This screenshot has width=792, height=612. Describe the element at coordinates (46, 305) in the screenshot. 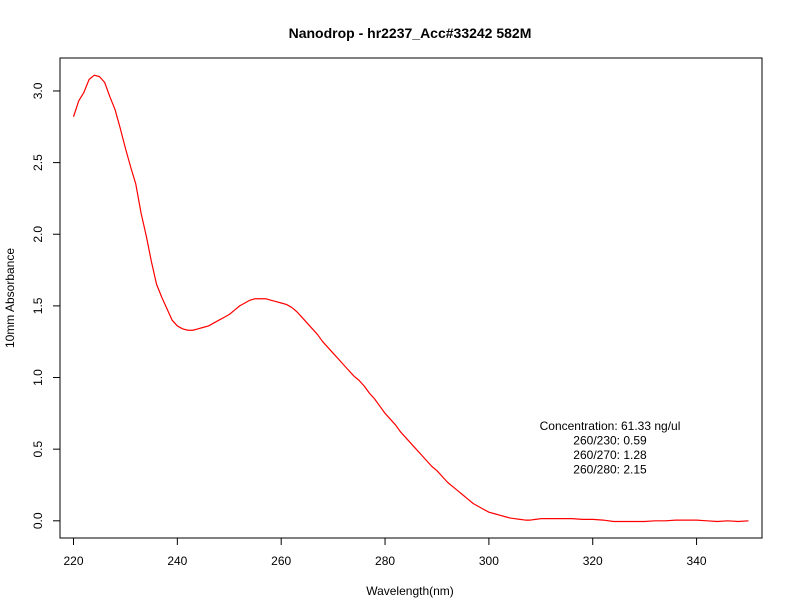

I see `y-axis: 0.0 0.5 1.0 1.5 2.0 2.5 3.0` at that location.